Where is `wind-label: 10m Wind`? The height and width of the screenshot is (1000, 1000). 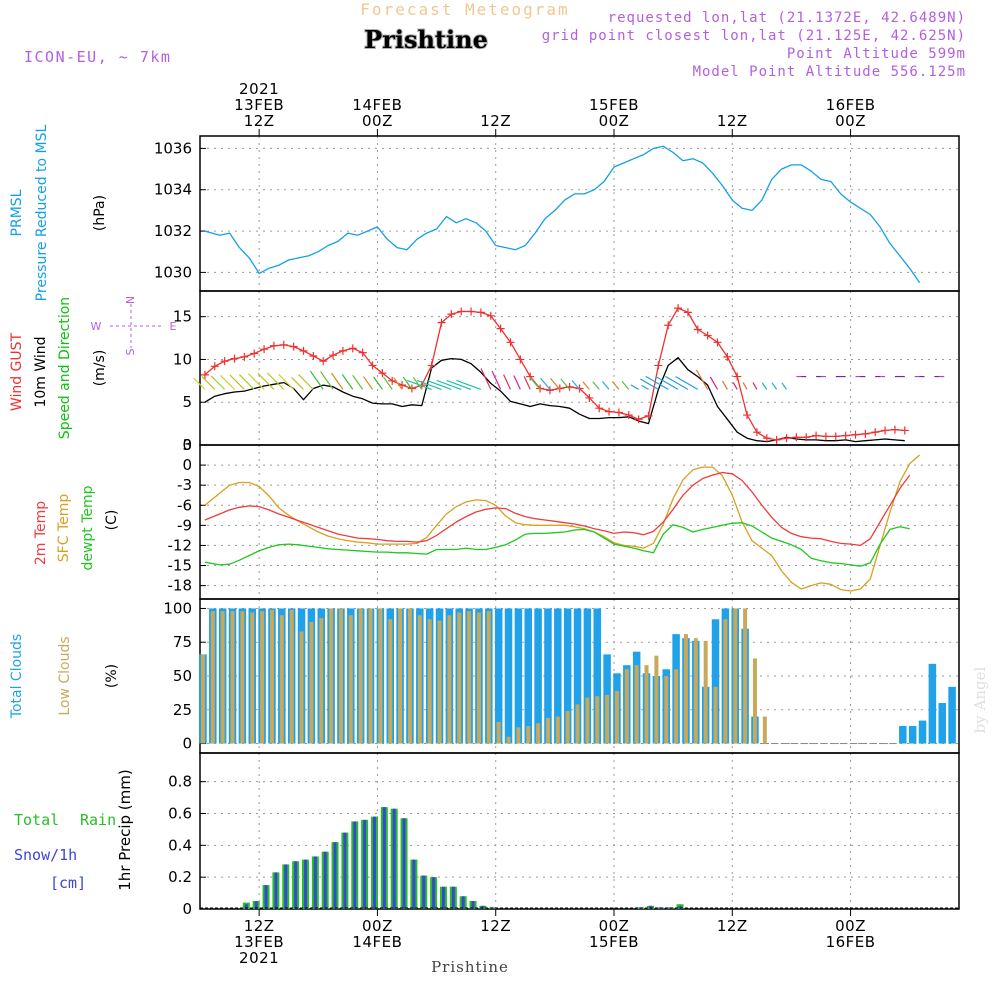 wind-label: 10m Wind is located at coordinates (41, 371).